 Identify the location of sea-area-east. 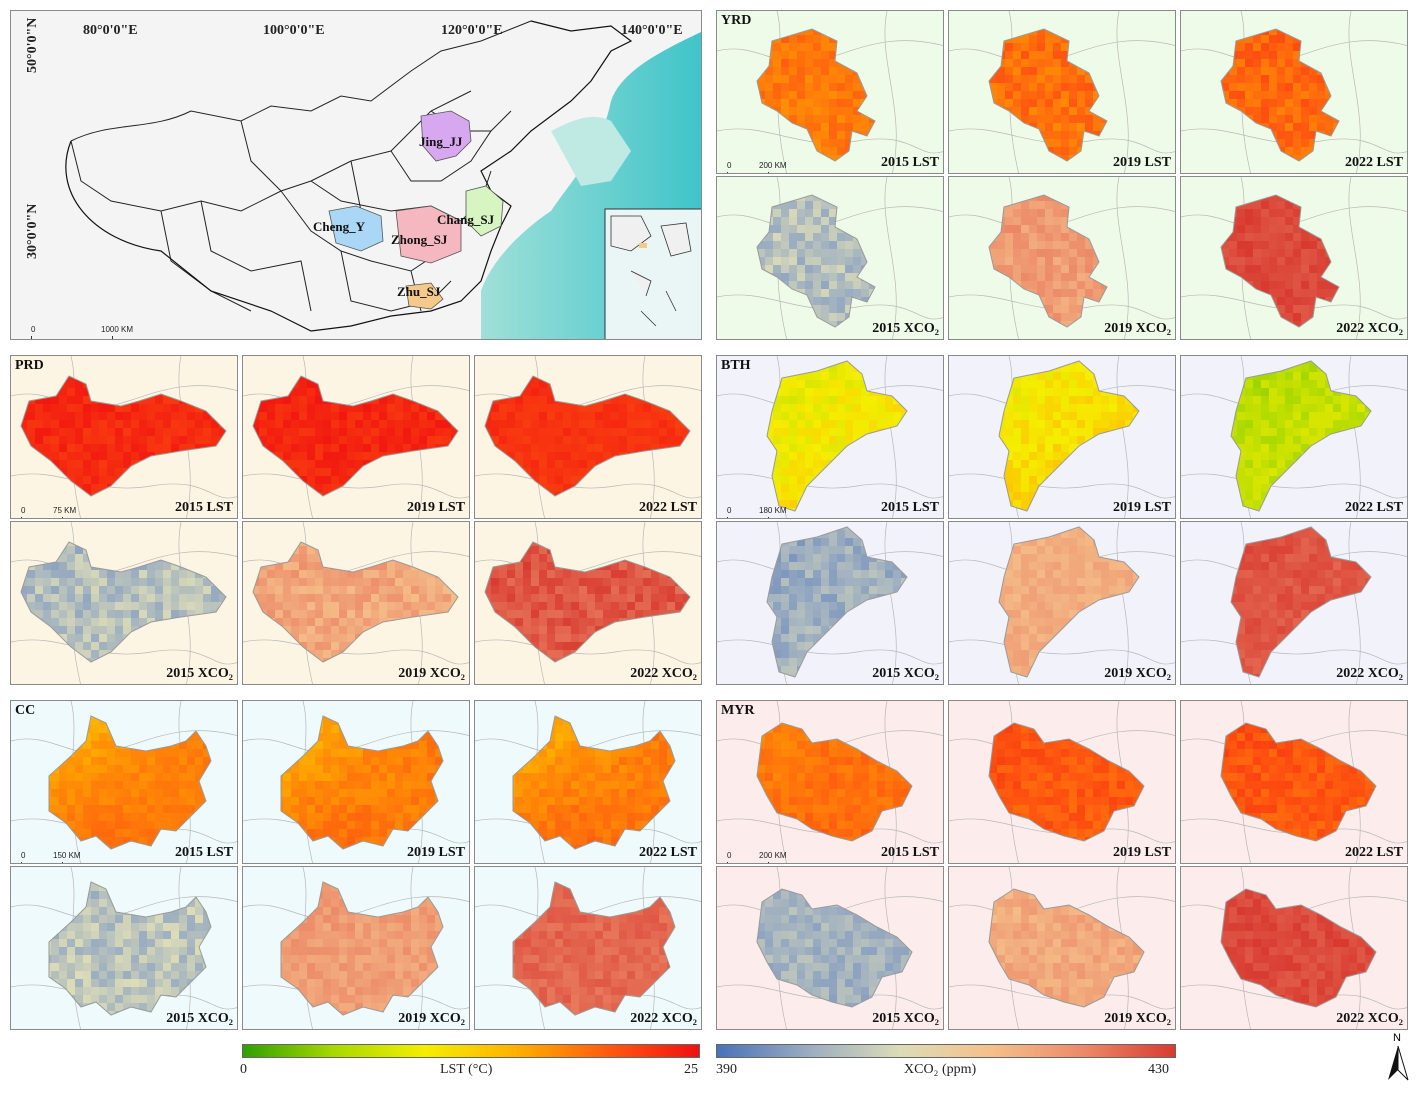
(591, 151).